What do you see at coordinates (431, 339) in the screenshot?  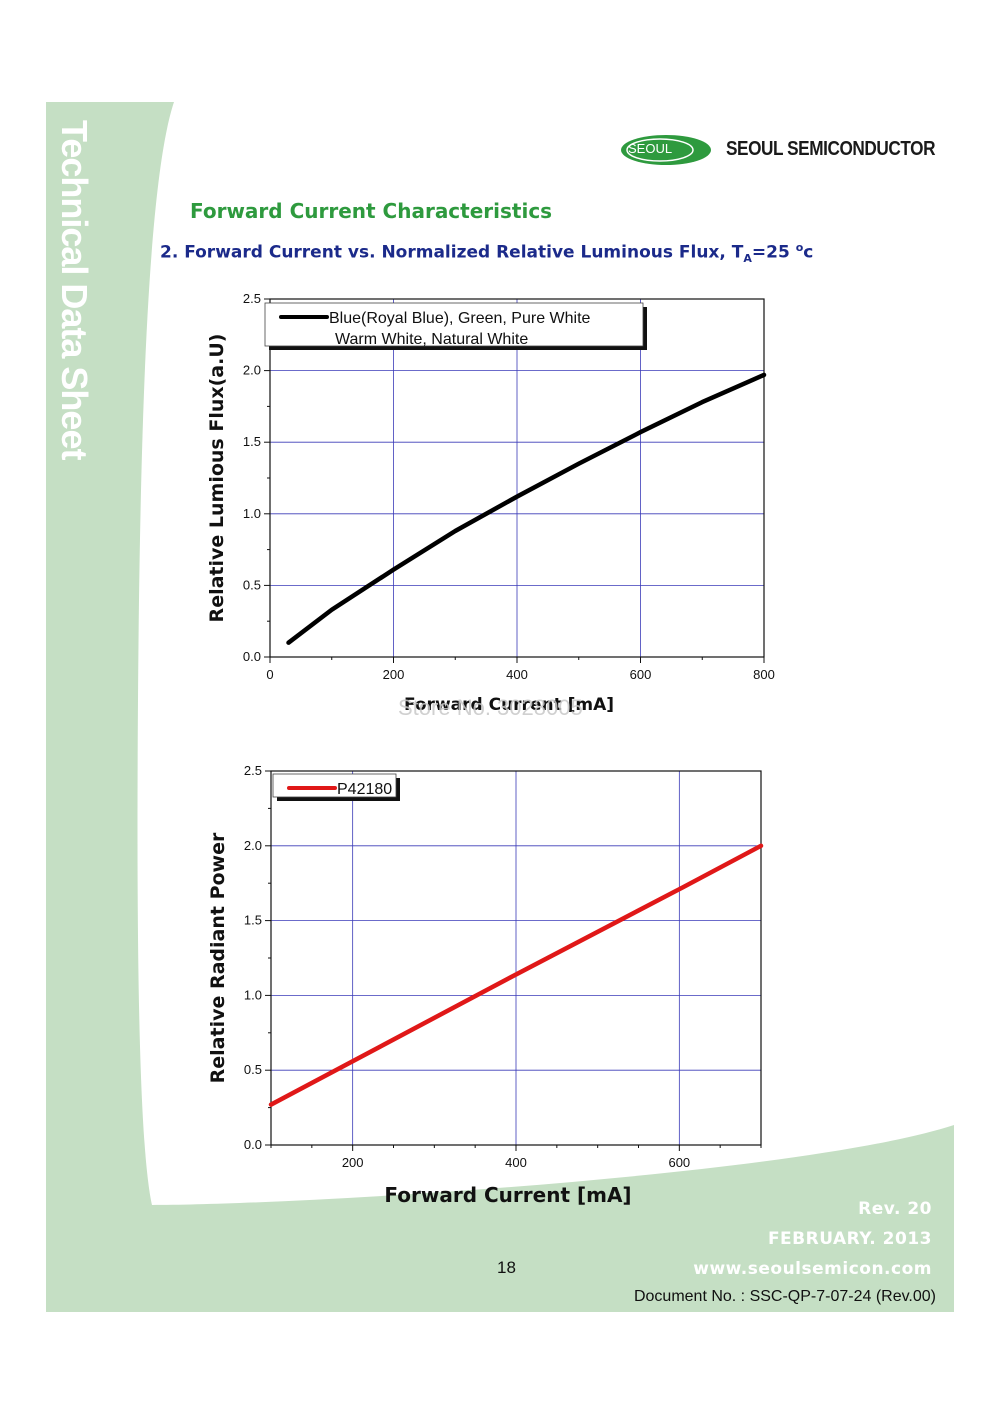 I see `legend-label-line2: Warm White, Natural White` at bounding box center [431, 339].